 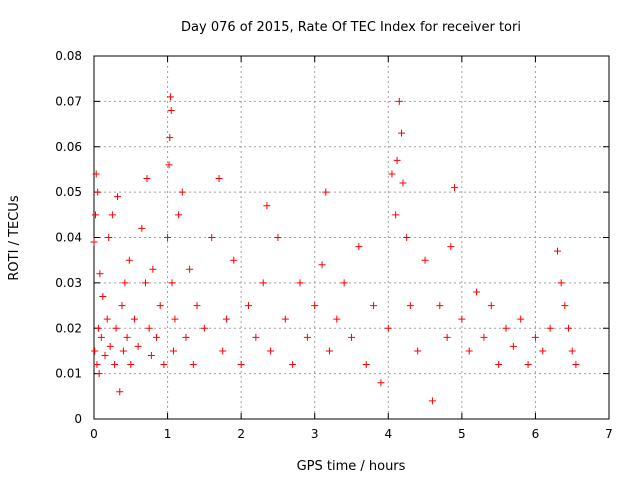 I want to click on y-tick-label: 0.04, so click(x=68, y=238).